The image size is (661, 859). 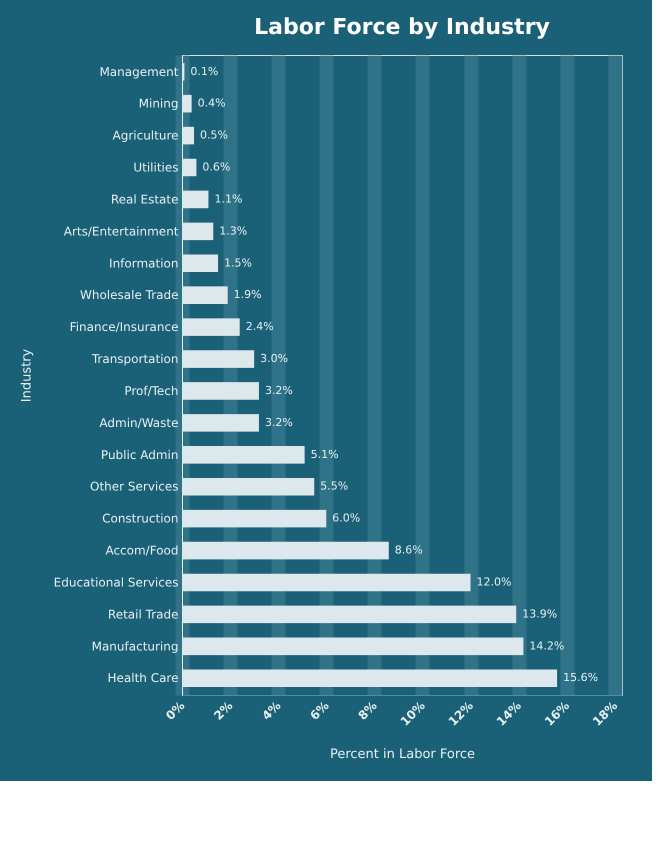 I want to click on x-tick-label: 8%, so click(x=367, y=710).